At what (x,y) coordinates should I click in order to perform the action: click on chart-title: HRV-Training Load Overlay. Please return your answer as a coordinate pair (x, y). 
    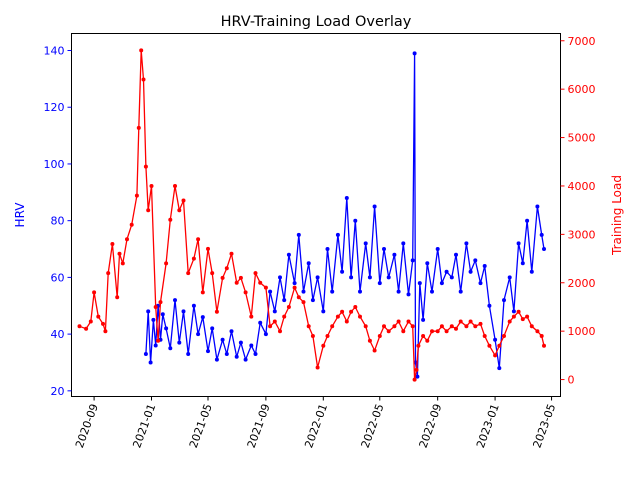
    Looking at the image, I should click on (316, 22).